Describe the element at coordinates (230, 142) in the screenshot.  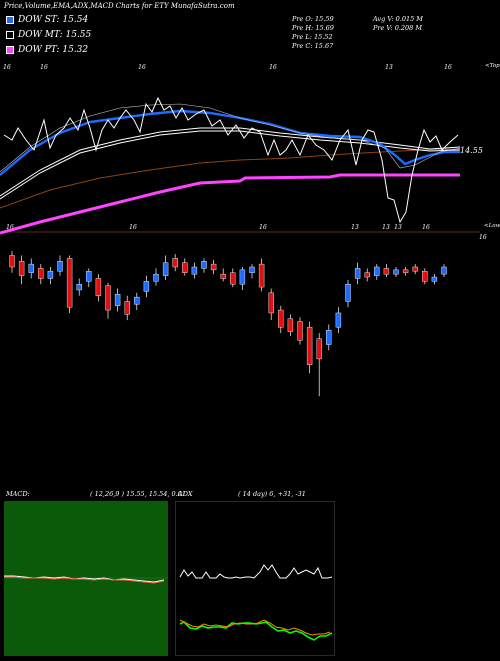
I see `ema-short-line` at that location.